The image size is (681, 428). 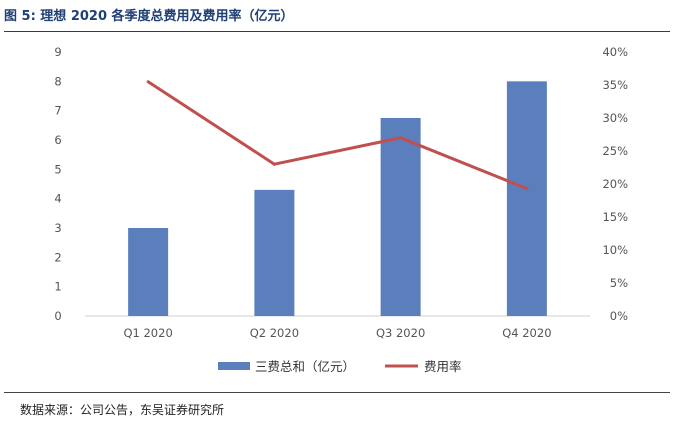 What do you see at coordinates (274, 333) in the screenshot?
I see `x-tick-label: Q2 2020` at bounding box center [274, 333].